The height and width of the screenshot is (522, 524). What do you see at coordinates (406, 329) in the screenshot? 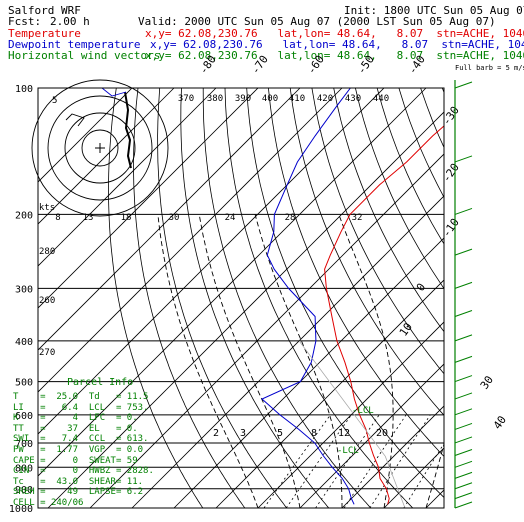
I see `isotherm-label: 10` at bounding box center [406, 329].